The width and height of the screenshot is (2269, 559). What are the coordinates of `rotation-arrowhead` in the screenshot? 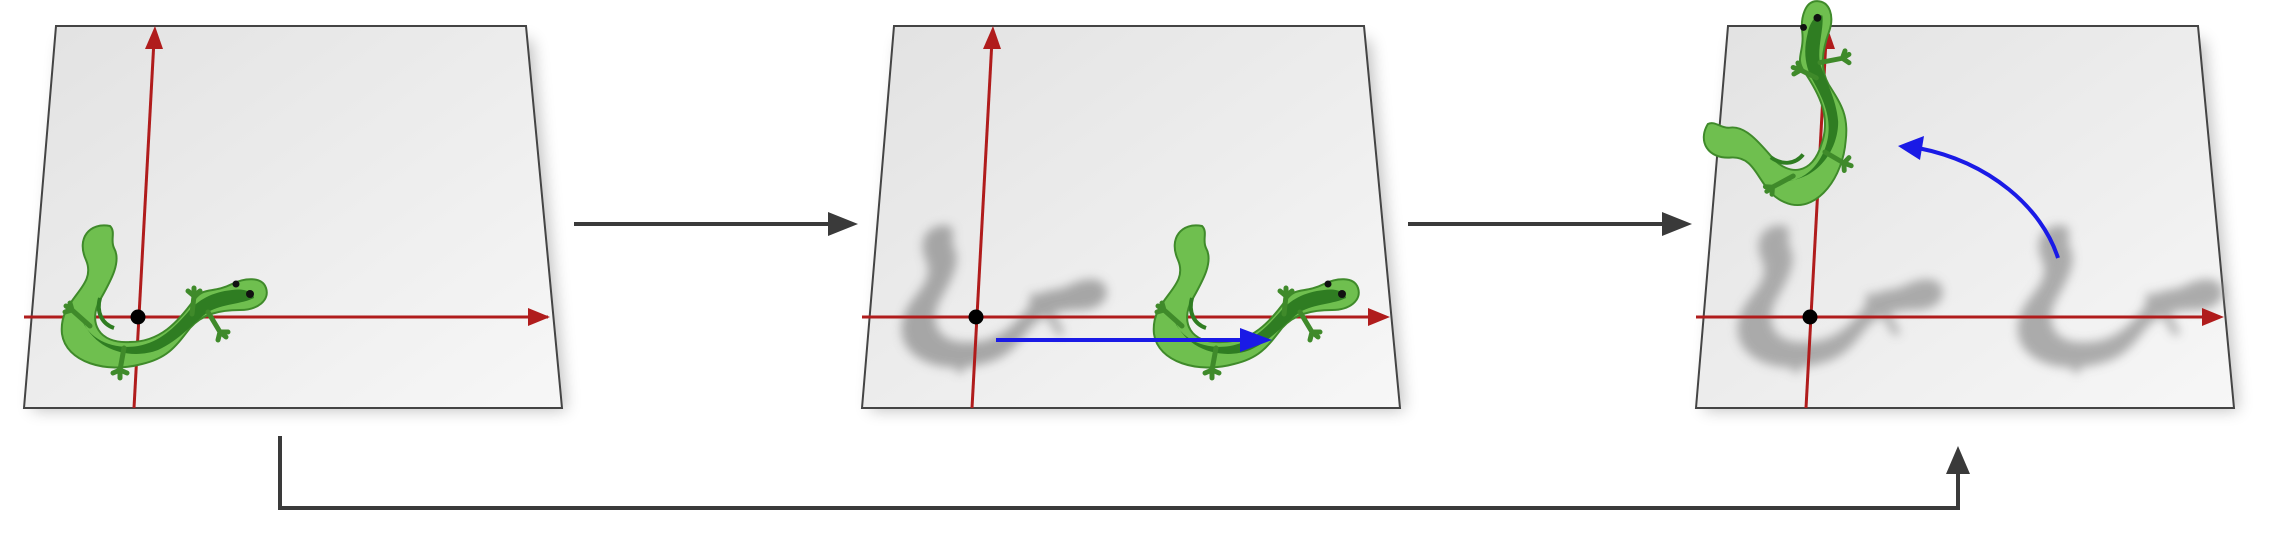 It's located at (1911, 148).